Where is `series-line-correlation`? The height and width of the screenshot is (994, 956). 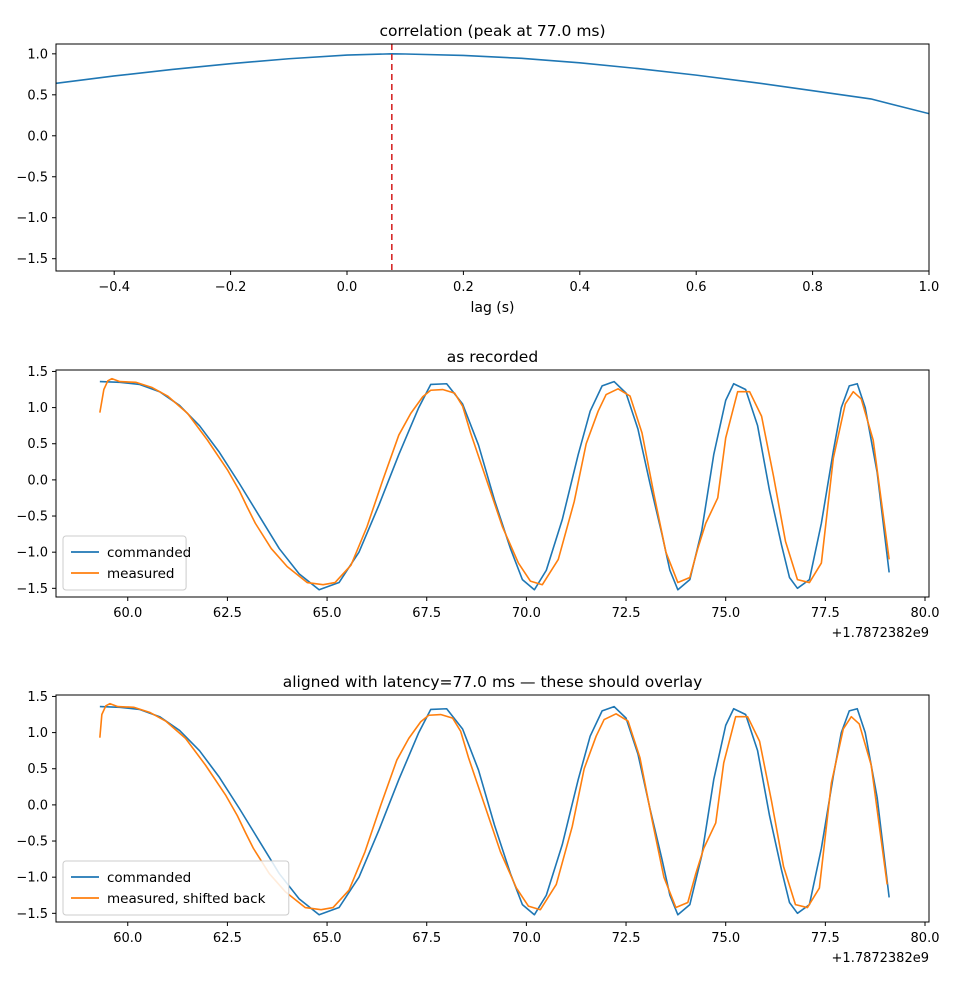
series-line-correlation is located at coordinates (492, 84).